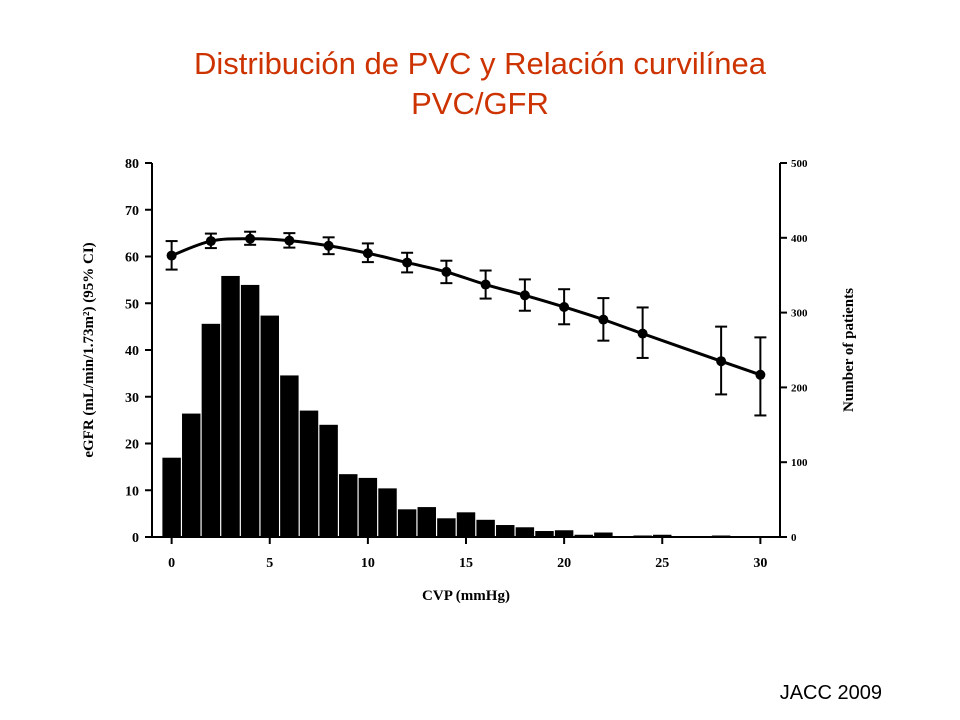 Image resolution: width=960 pixels, height=720 pixels. I want to click on x-tick-label: 15, so click(466, 563).